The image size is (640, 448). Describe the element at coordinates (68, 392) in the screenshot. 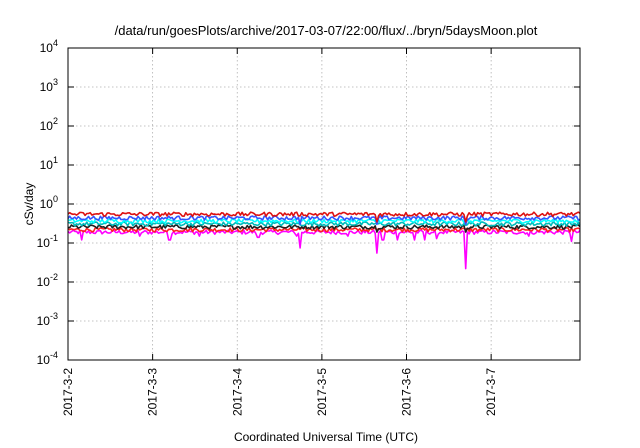

I see `x-tick-label: 2017-3-2` at that location.